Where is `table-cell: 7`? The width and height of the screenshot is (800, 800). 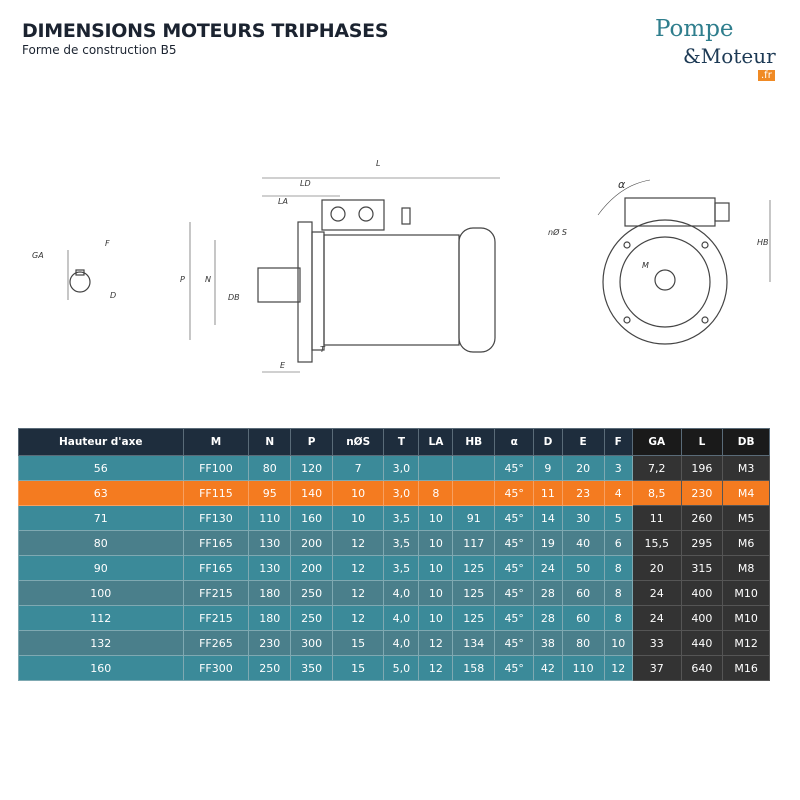 table-cell: 7 is located at coordinates (358, 468).